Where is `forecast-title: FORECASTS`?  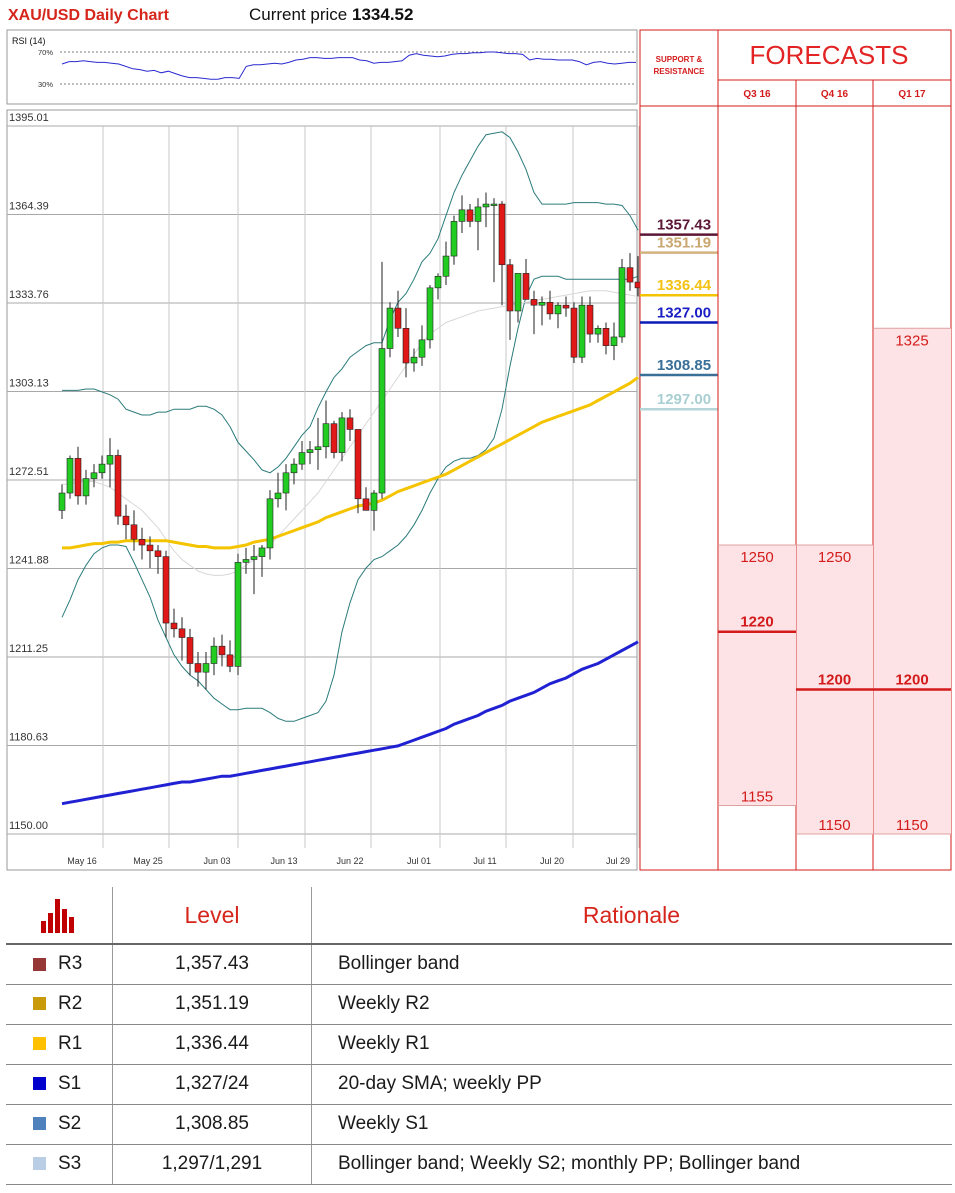
forecast-title: FORECASTS is located at coordinates (829, 55).